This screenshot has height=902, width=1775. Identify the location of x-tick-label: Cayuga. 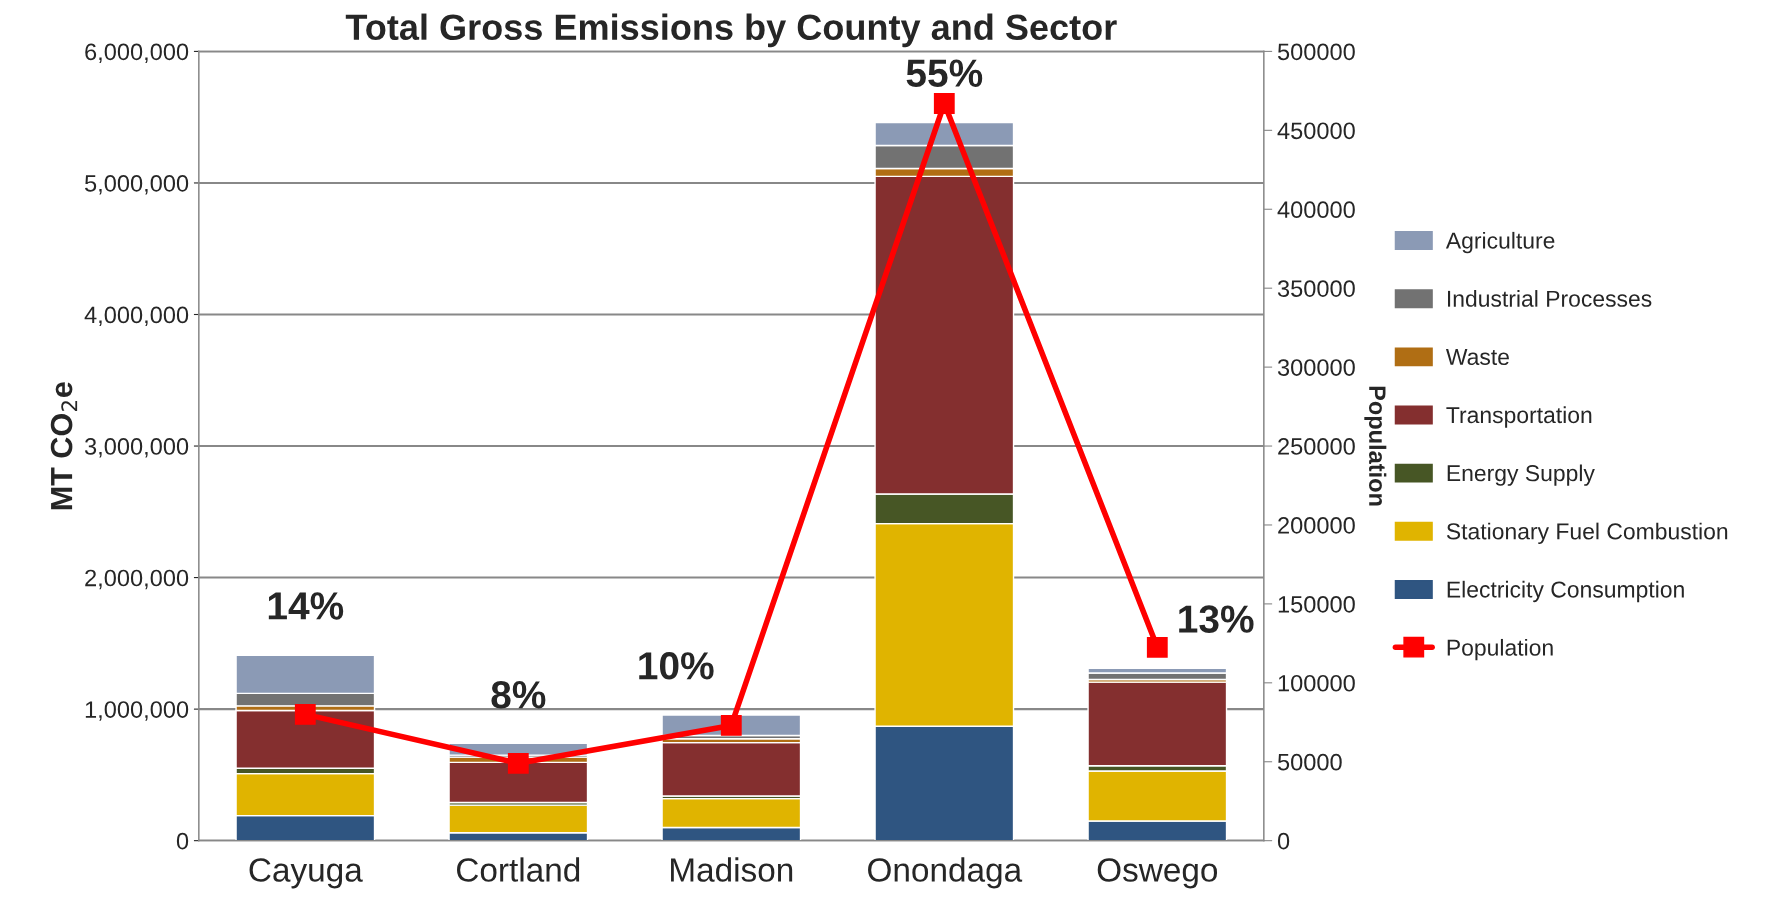
(306, 873).